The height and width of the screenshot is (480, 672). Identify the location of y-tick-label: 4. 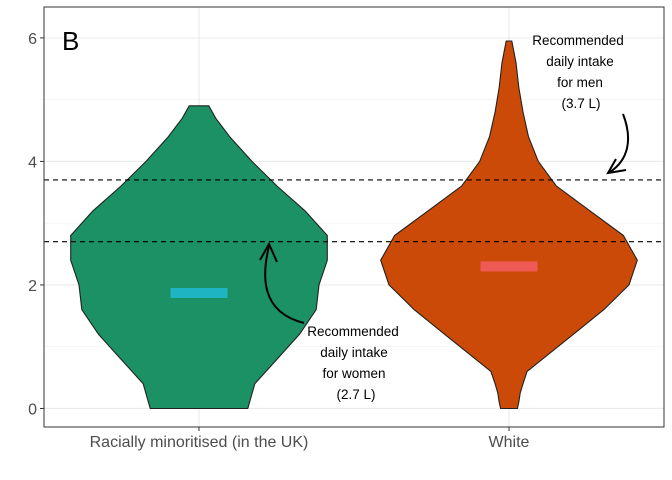
(32, 162).